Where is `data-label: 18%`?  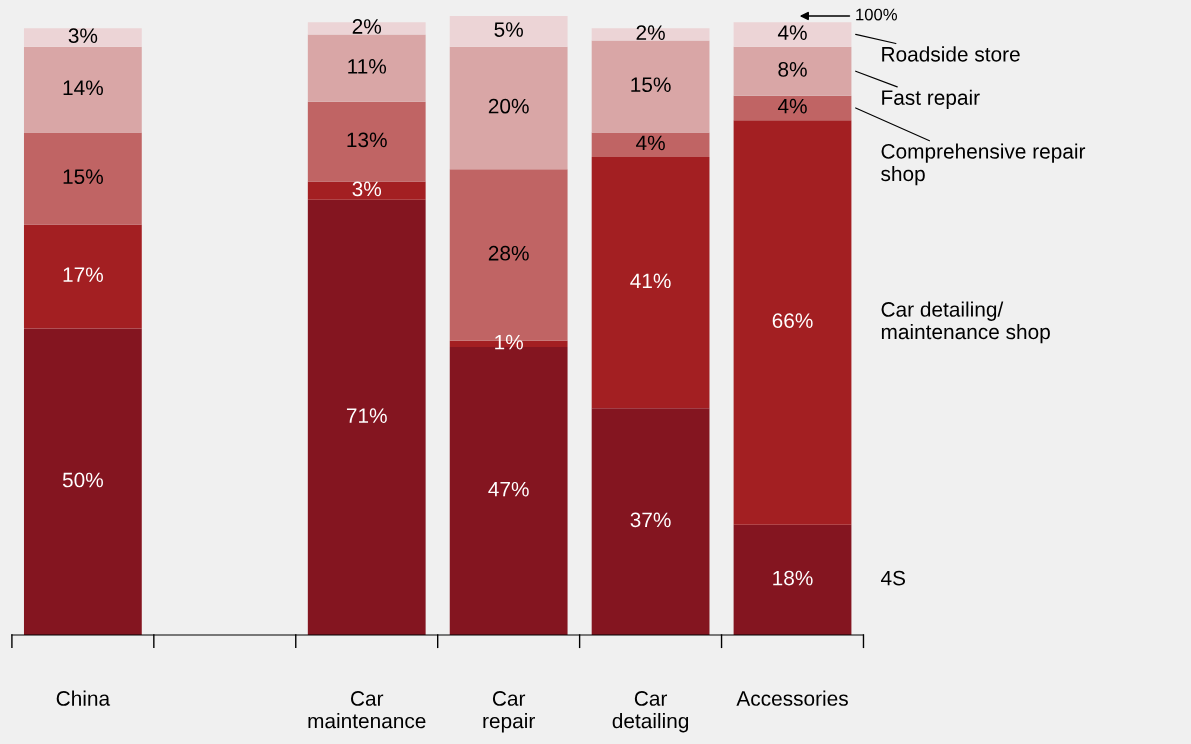
data-label: 18% is located at coordinates (793, 578).